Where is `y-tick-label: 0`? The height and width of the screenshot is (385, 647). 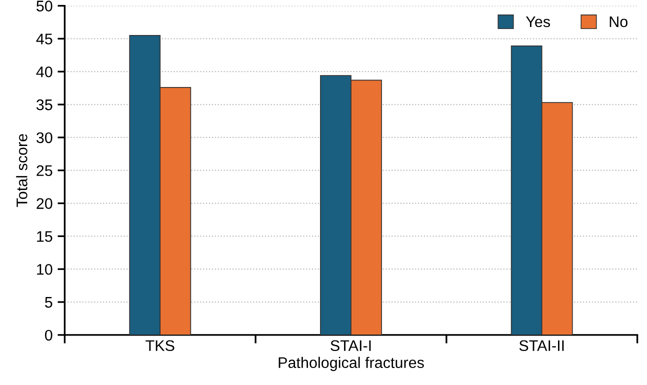
y-tick-label: 0 is located at coordinates (48, 335).